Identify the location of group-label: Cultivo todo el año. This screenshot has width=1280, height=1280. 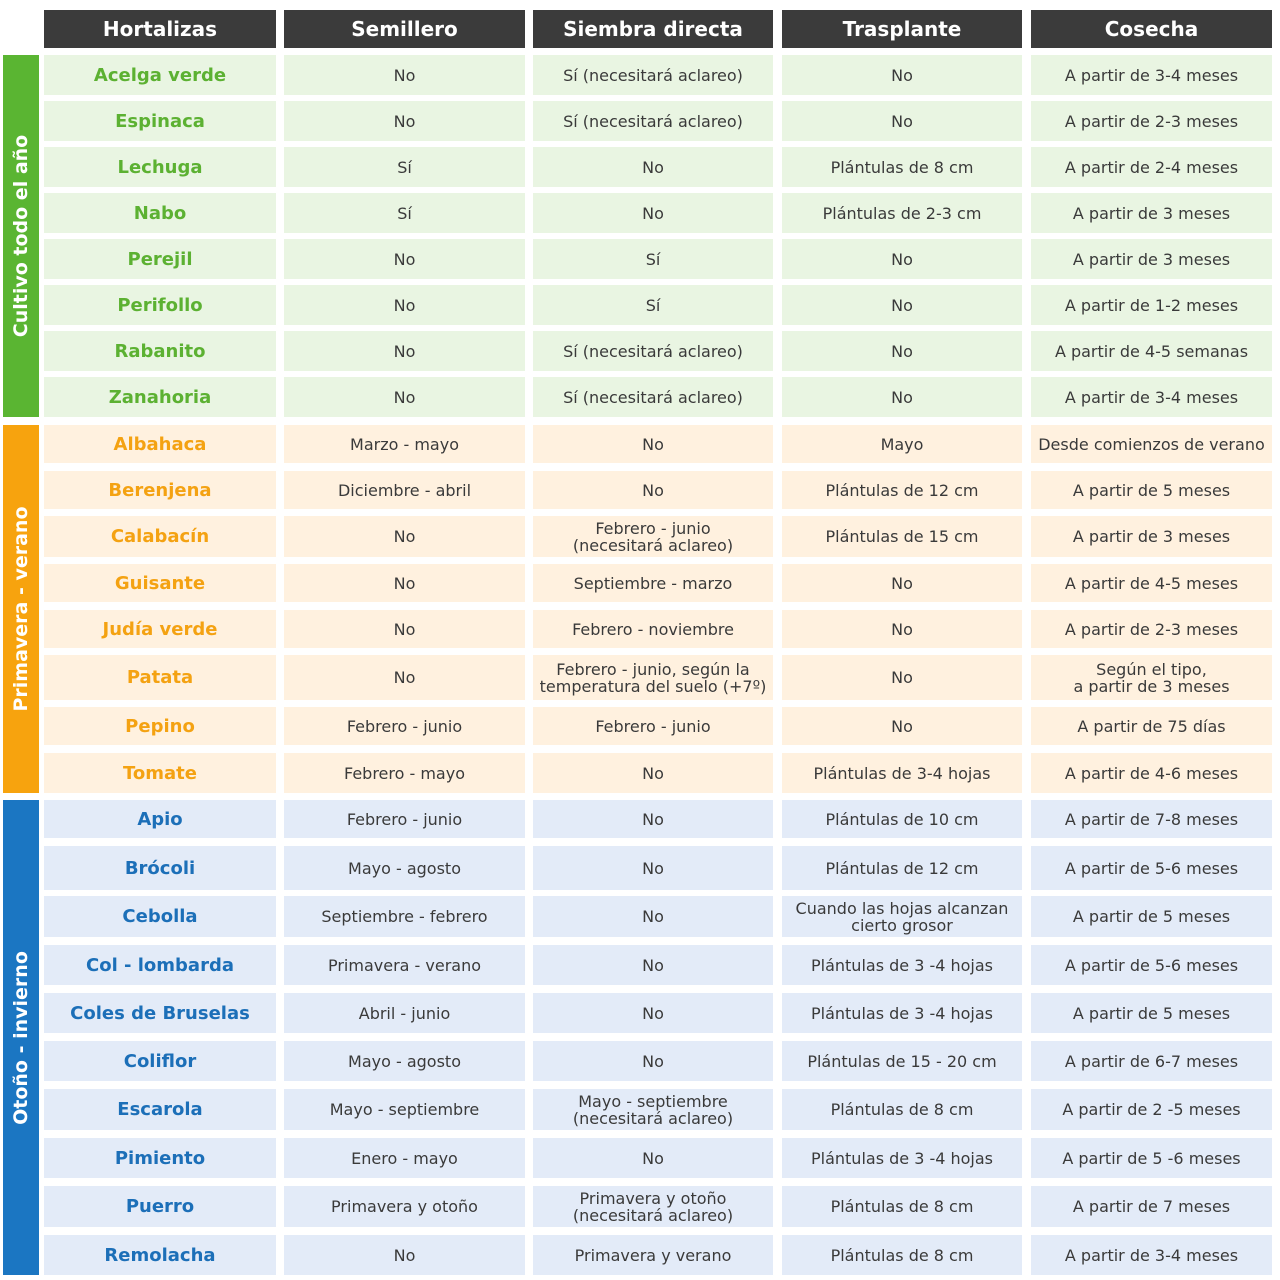
(21, 236).